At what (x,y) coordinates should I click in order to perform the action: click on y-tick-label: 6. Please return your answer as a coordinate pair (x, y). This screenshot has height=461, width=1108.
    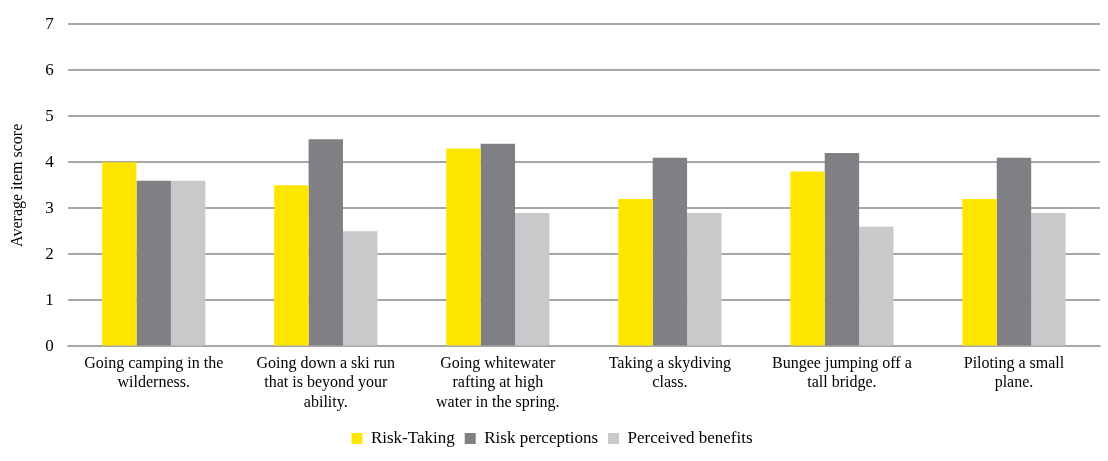
    Looking at the image, I should click on (49, 69).